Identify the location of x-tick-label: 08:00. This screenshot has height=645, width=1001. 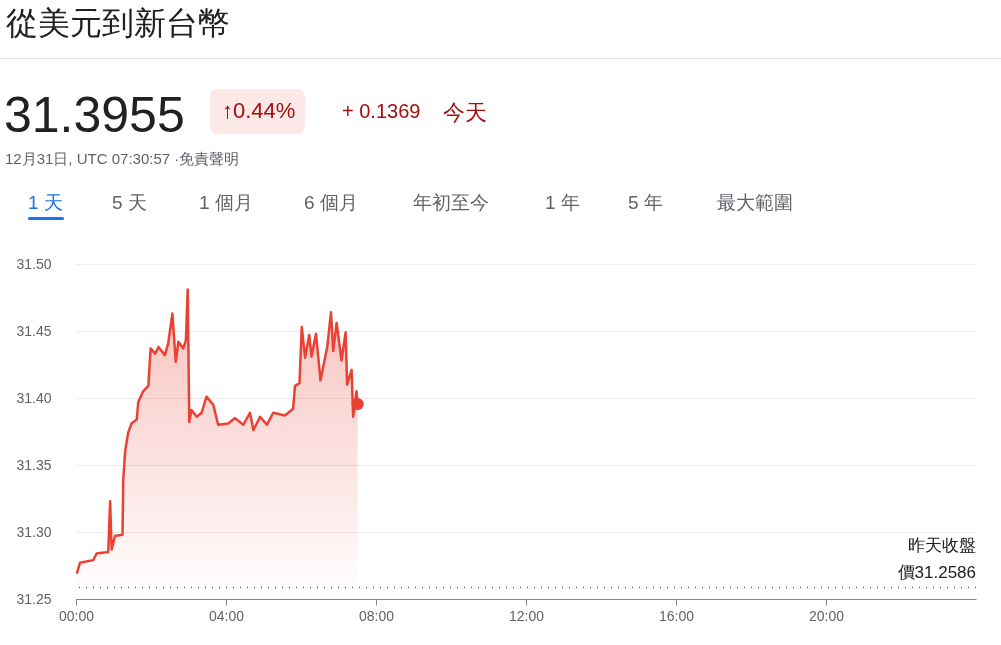
(376, 615).